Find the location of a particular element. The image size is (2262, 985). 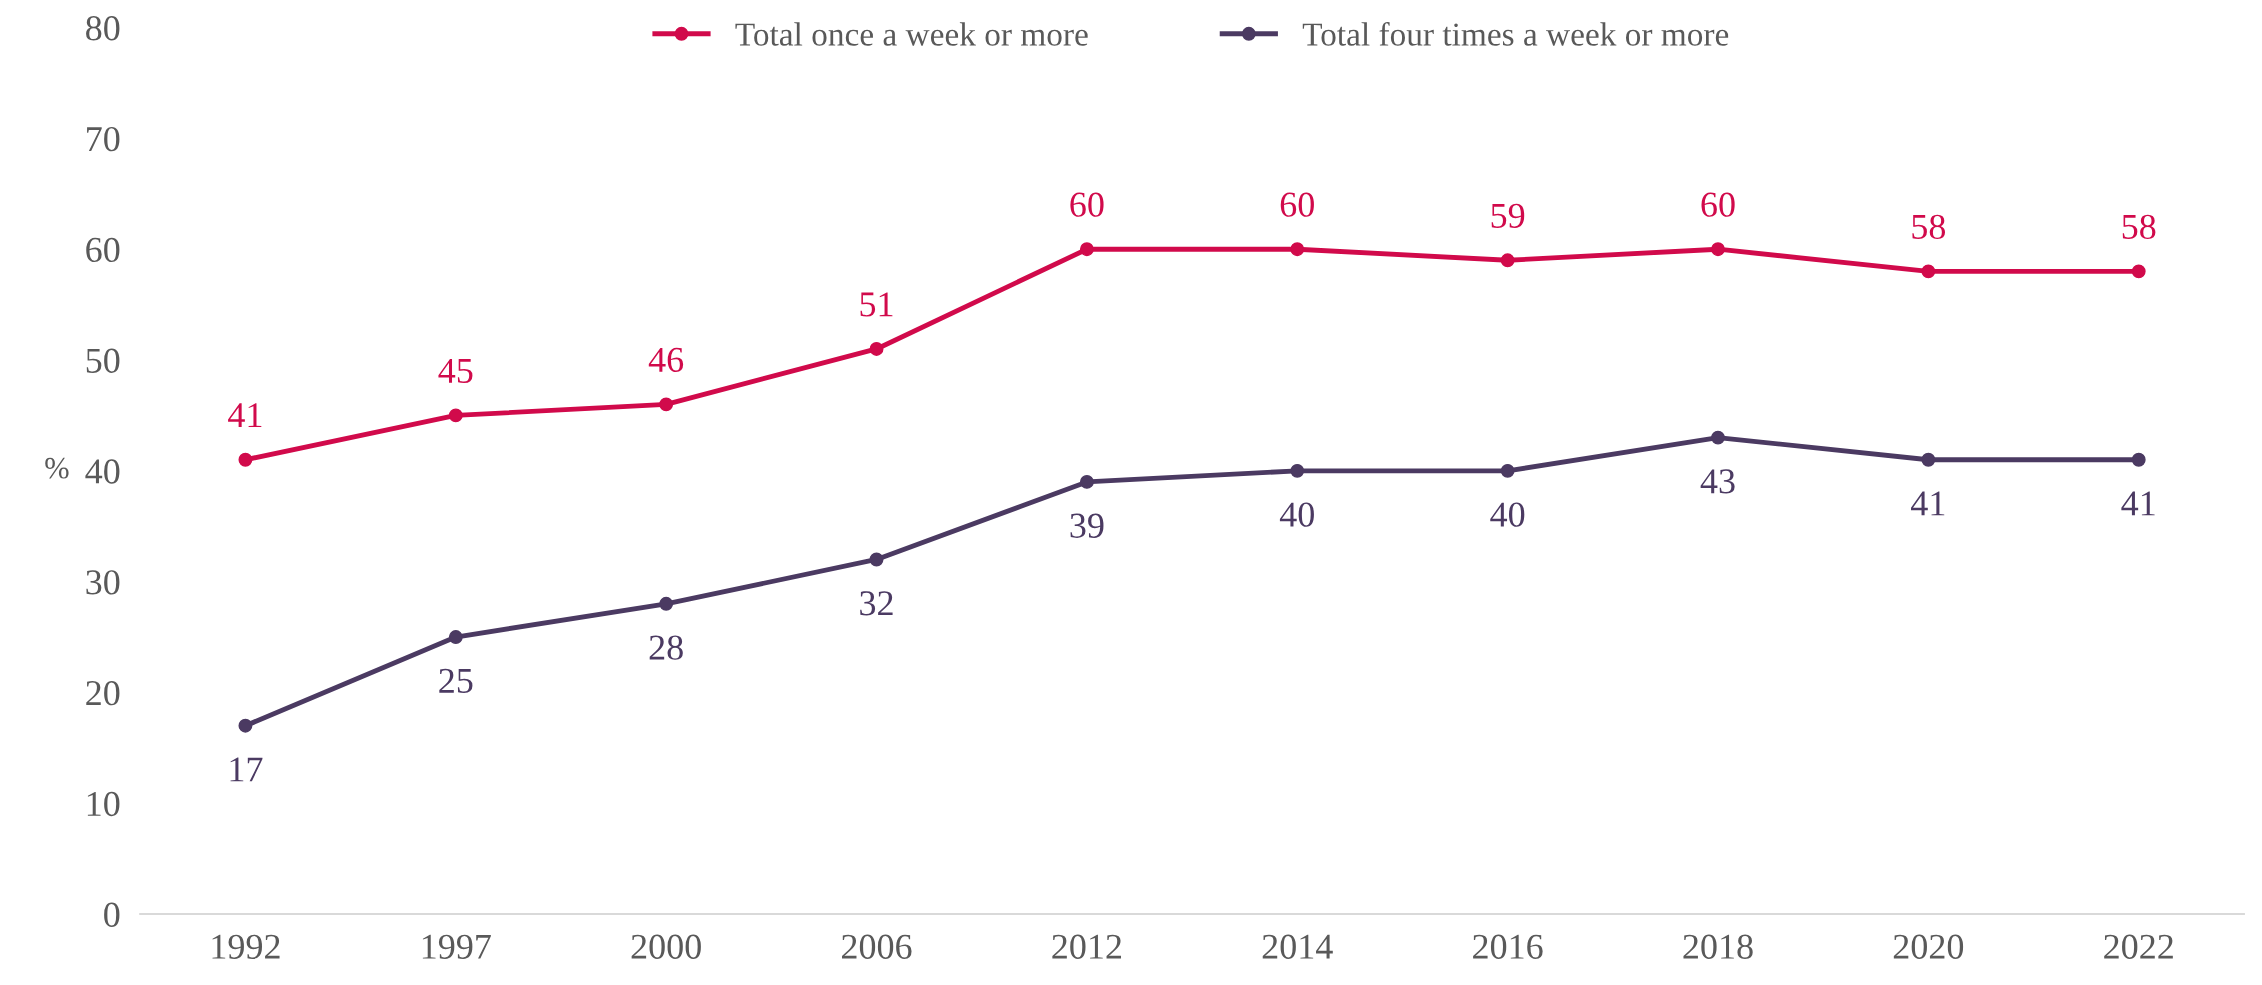

x-tick-label: 2012 is located at coordinates (1087, 946).